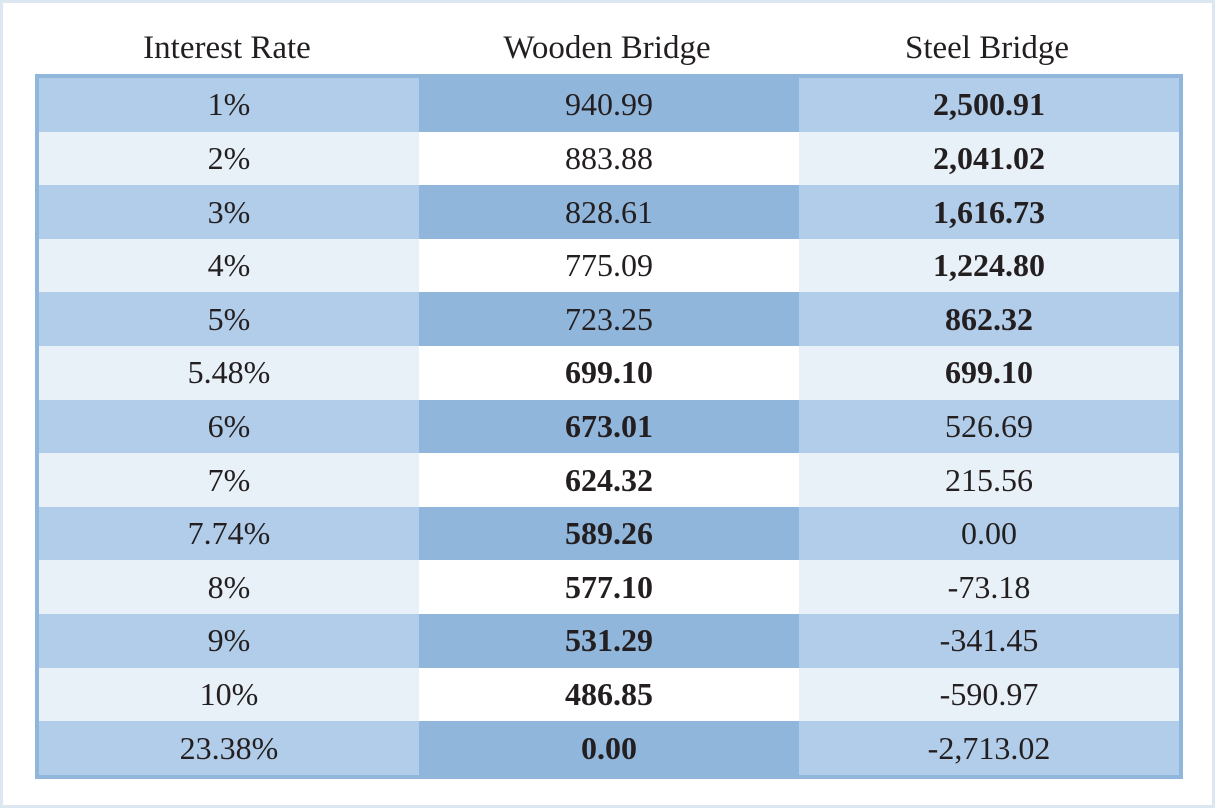 The image size is (1215, 808). Describe the element at coordinates (229, 319) in the screenshot. I see `interest-rate-cell: 5%` at that location.